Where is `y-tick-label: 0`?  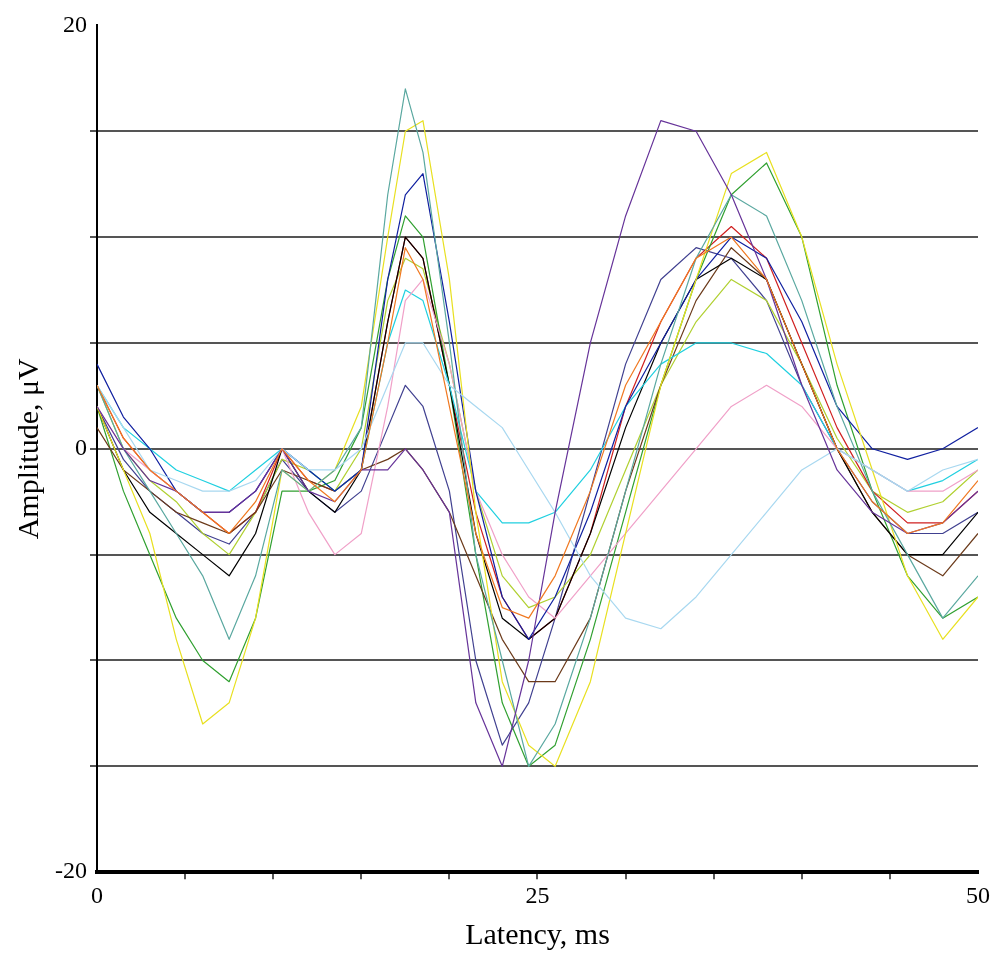
y-tick-label: 0 is located at coordinates (80, 447).